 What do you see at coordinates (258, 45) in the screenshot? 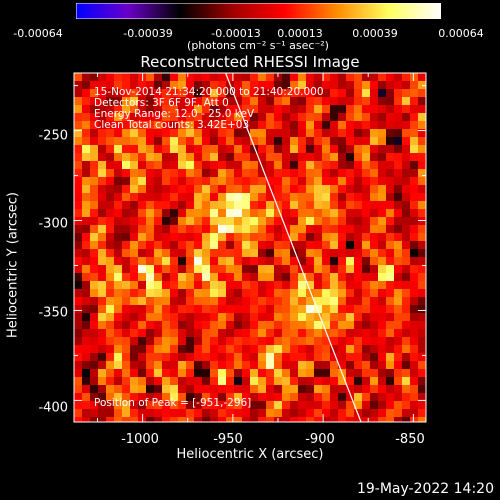
I see `colorbar-unit: (photons cm⁻² s⁻¹ asec⁻²)` at bounding box center [258, 45].